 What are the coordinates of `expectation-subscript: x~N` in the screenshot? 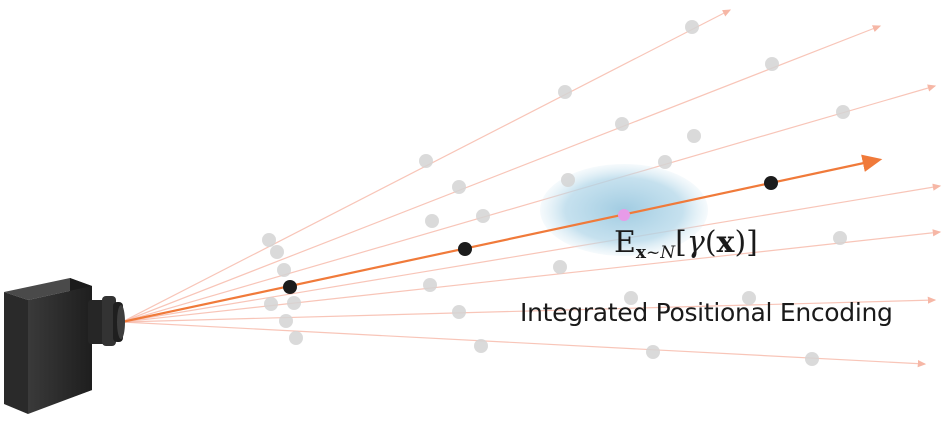 It's located at (655, 253).